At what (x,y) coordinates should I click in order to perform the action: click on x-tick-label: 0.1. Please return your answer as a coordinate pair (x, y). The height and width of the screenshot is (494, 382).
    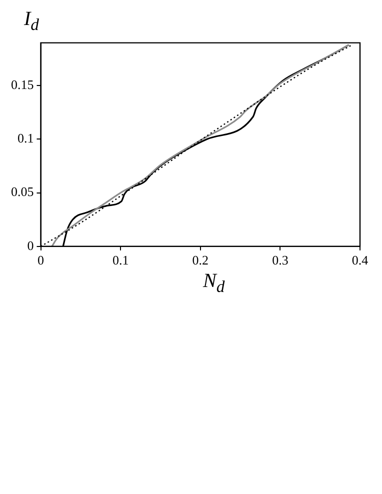
    Looking at the image, I should click on (120, 260).